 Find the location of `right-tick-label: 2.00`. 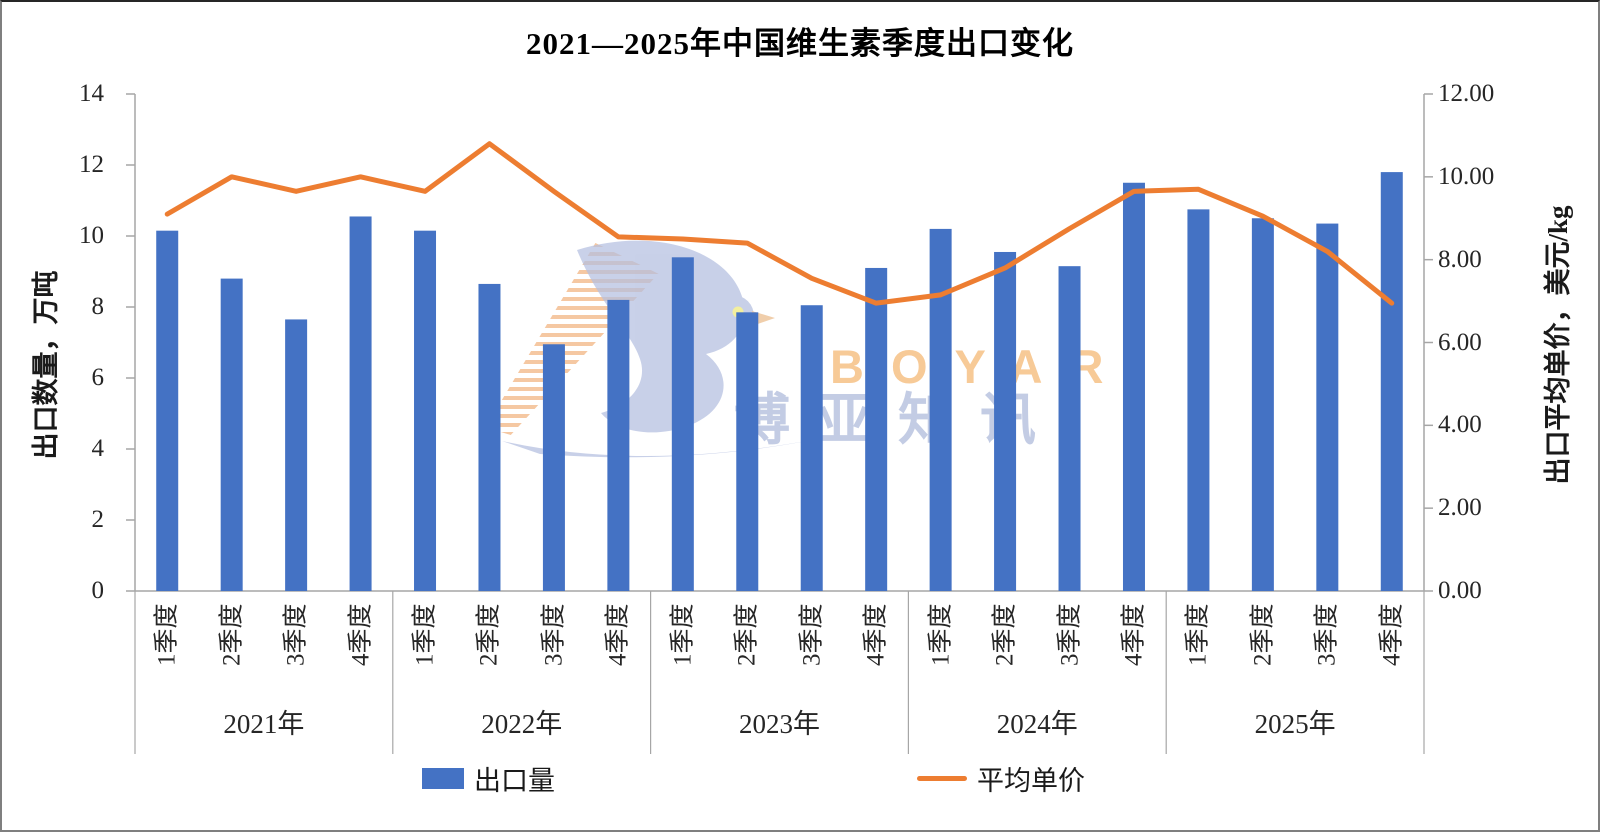

right-tick-label: 2.00 is located at coordinates (1460, 508).